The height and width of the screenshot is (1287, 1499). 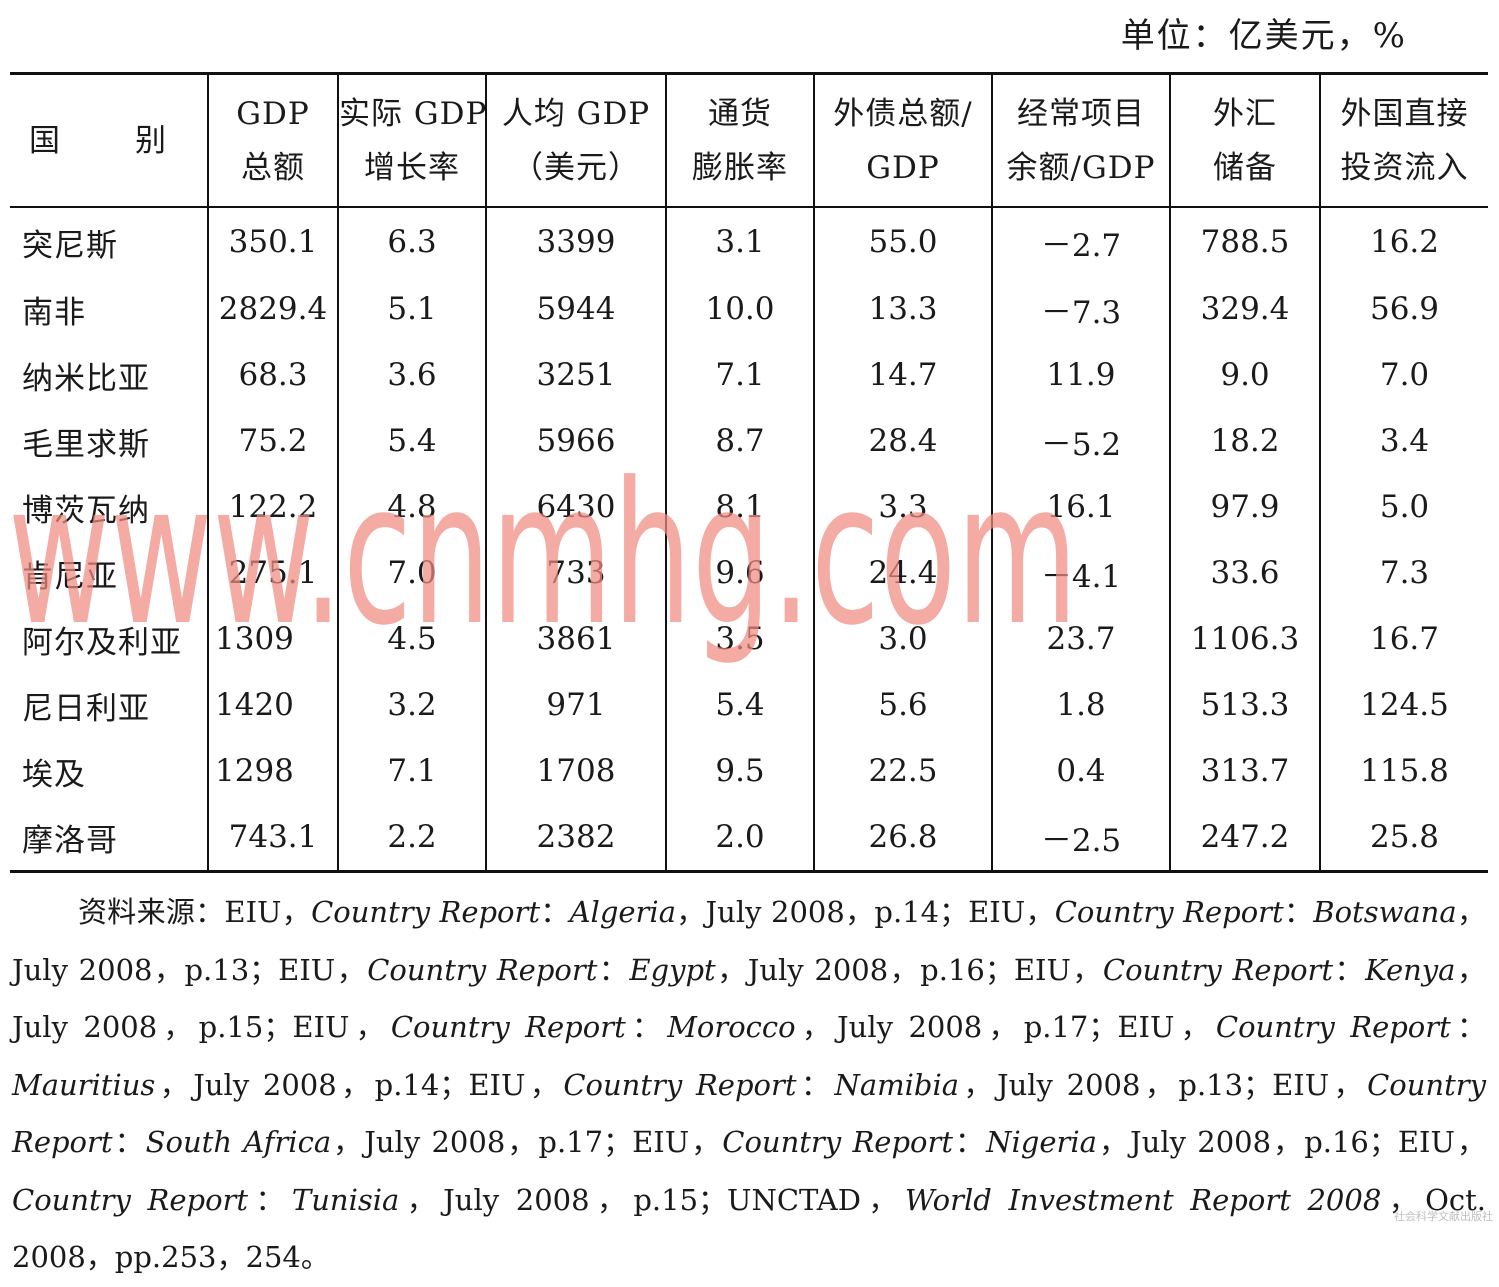 What do you see at coordinates (909, 969) in the screenshot?
I see `source-text: ，July 2008，p.16；EIU，` at bounding box center [909, 969].